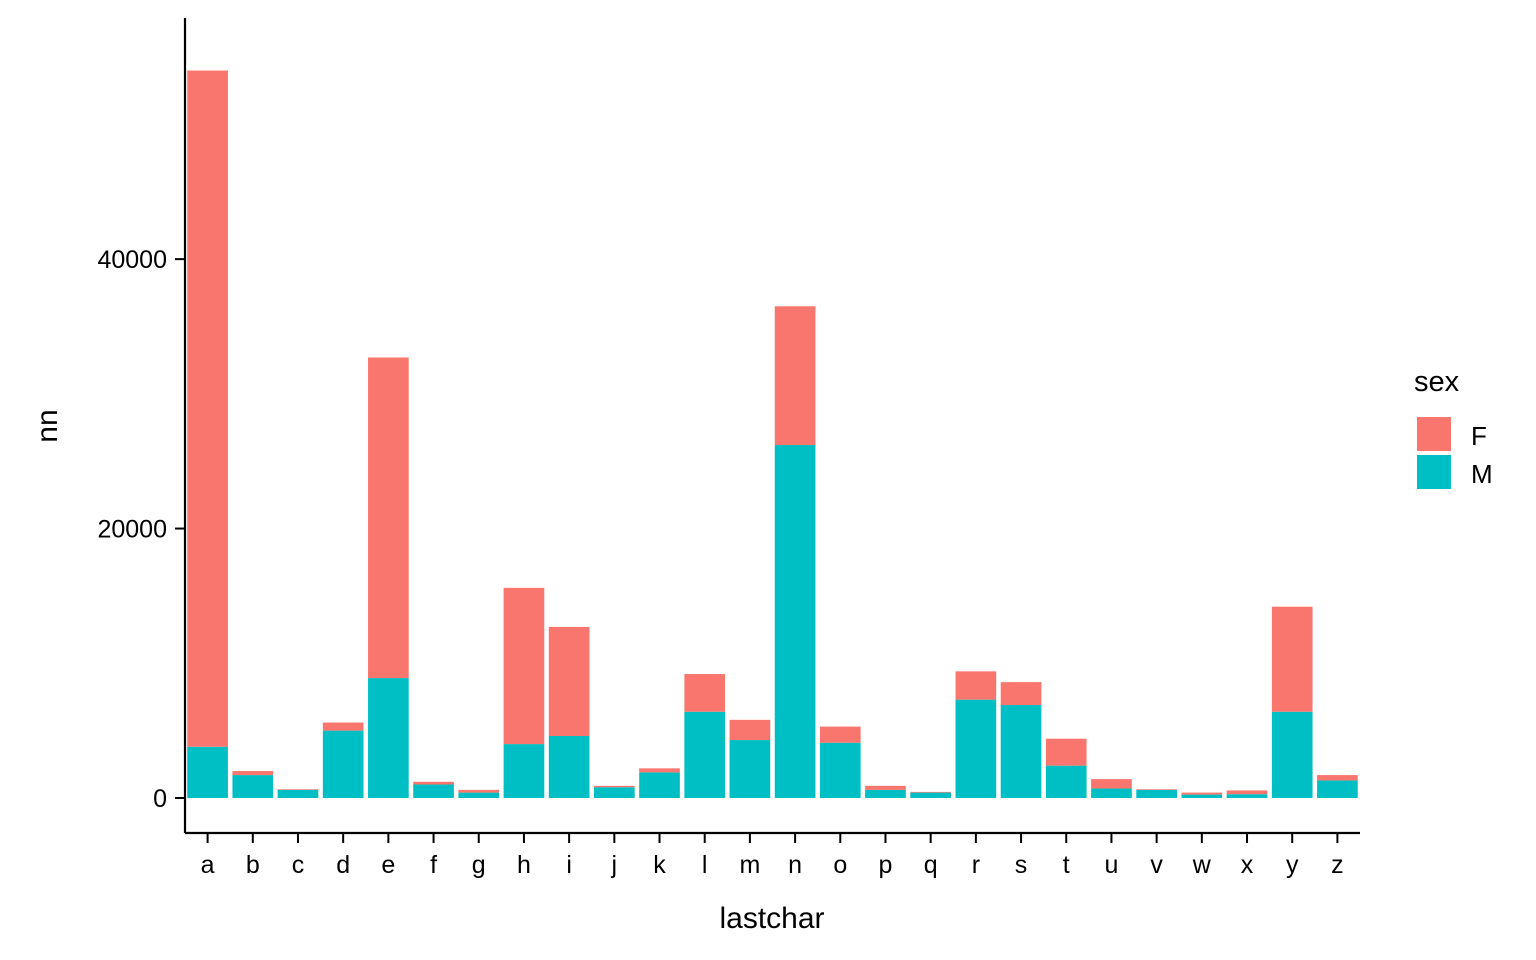  I want to click on bar-f-m, so click(433, 791).